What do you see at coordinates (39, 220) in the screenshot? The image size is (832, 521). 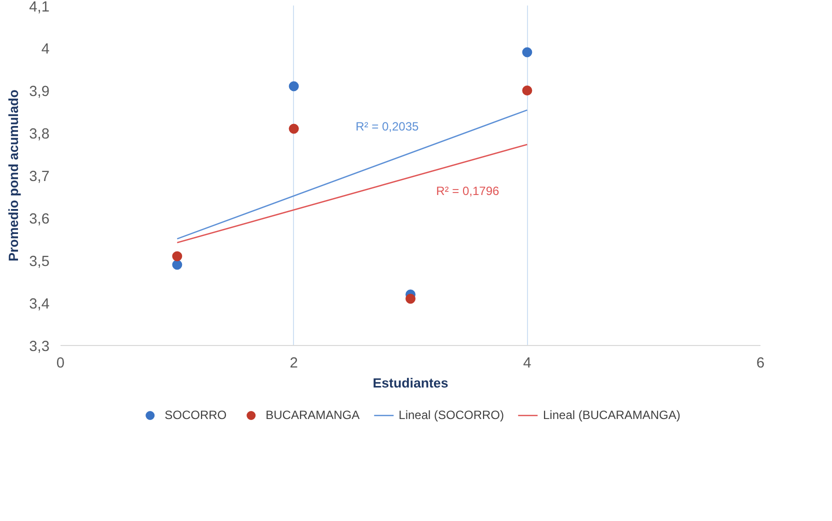 I see `y-tick-label: 3,6` at bounding box center [39, 220].